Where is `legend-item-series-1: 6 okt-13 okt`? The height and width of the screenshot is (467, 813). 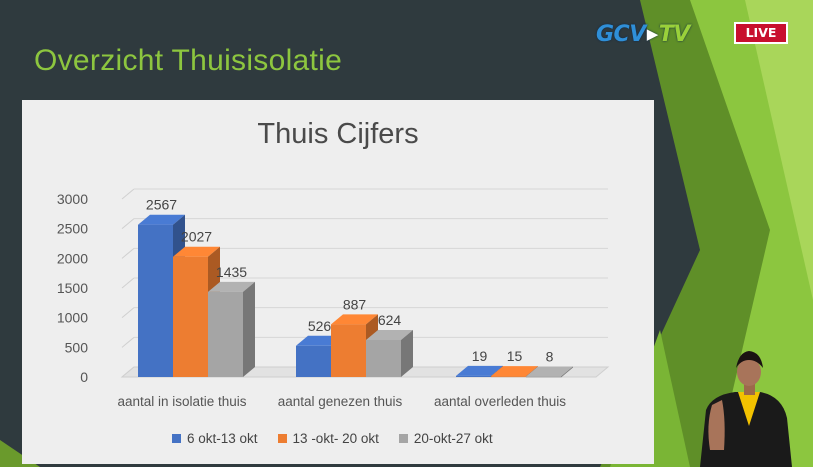 legend-item-series-1: 6 okt-13 okt is located at coordinates (215, 438).